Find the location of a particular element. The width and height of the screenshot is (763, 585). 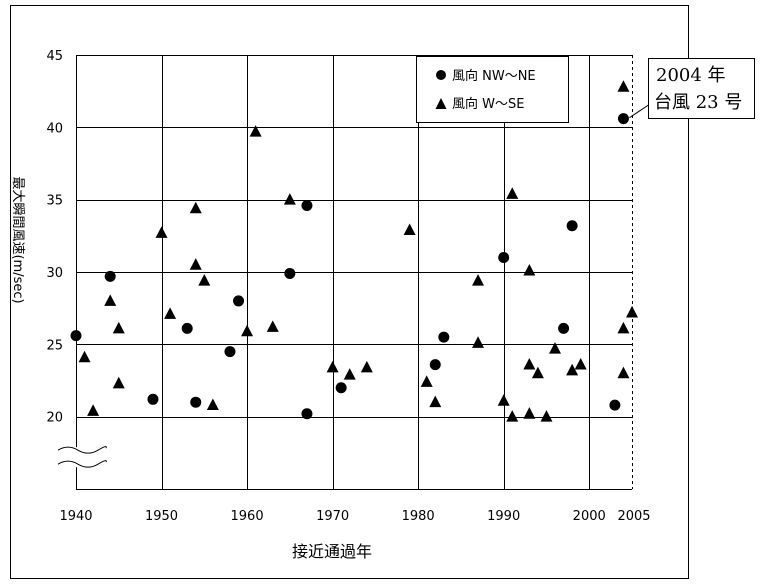

y-tick-label-45: 45 is located at coordinates (54, 56).